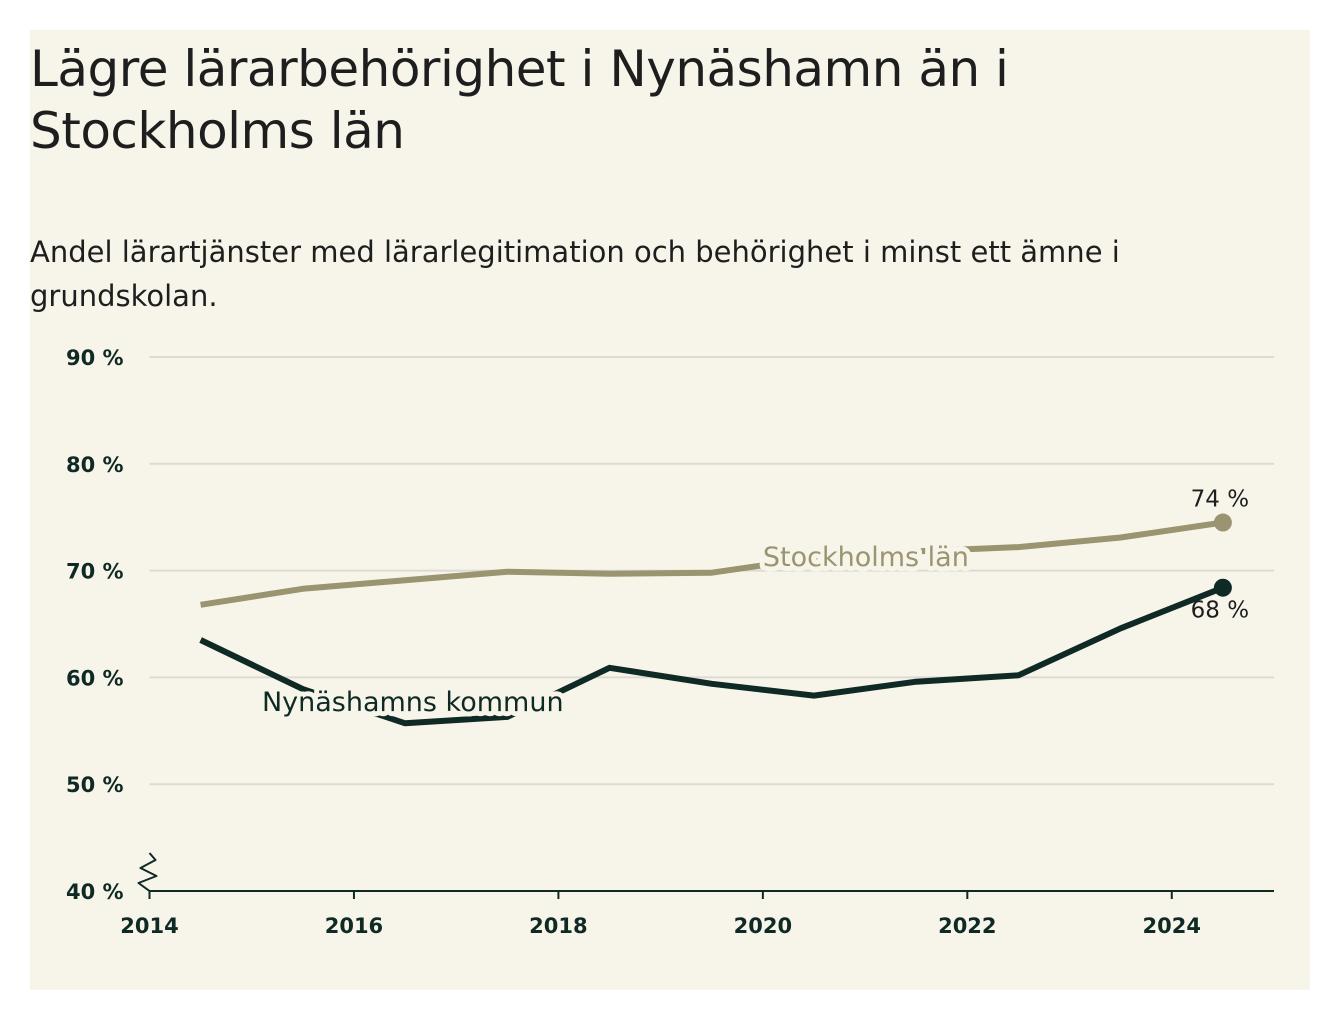  What do you see at coordinates (1220, 500) in the screenshot?
I see `stockholm-end-label: 74 %` at bounding box center [1220, 500].